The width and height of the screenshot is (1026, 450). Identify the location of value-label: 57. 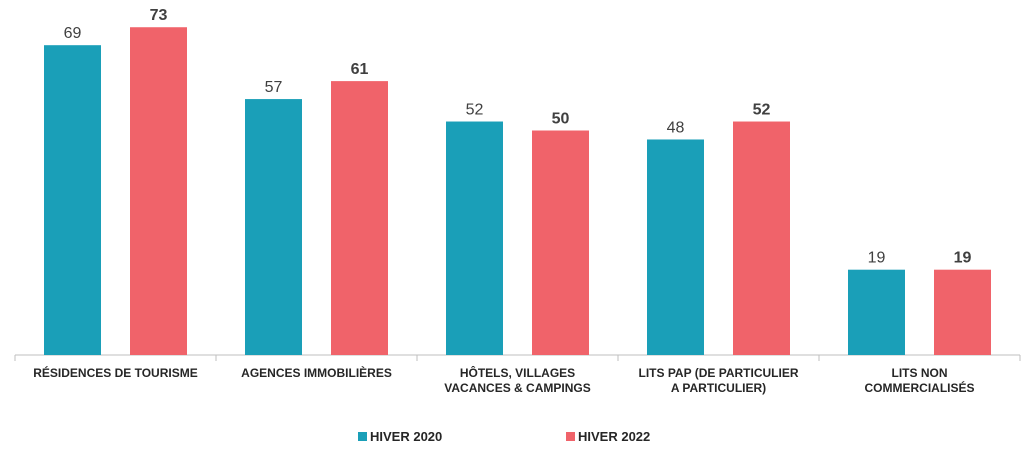
(274, 87).